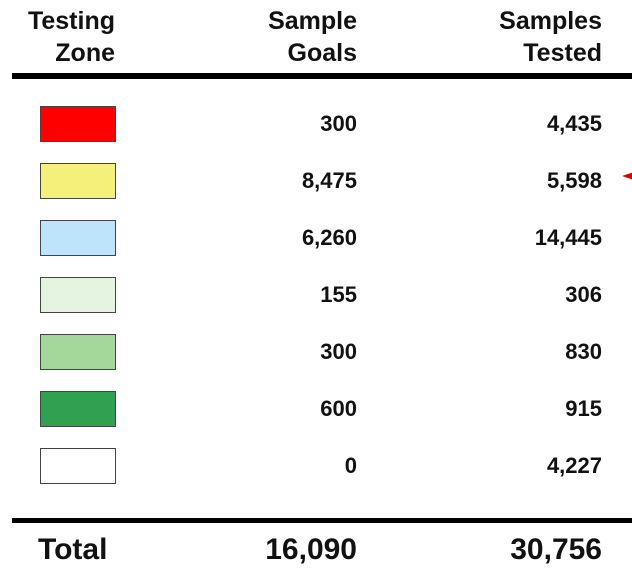 The width and height of the screenshot is (632, 570). What do you see at coordinates (85, 53) in the screenshot?
I see `header-text: Zone` at bounding box center [85, 53].